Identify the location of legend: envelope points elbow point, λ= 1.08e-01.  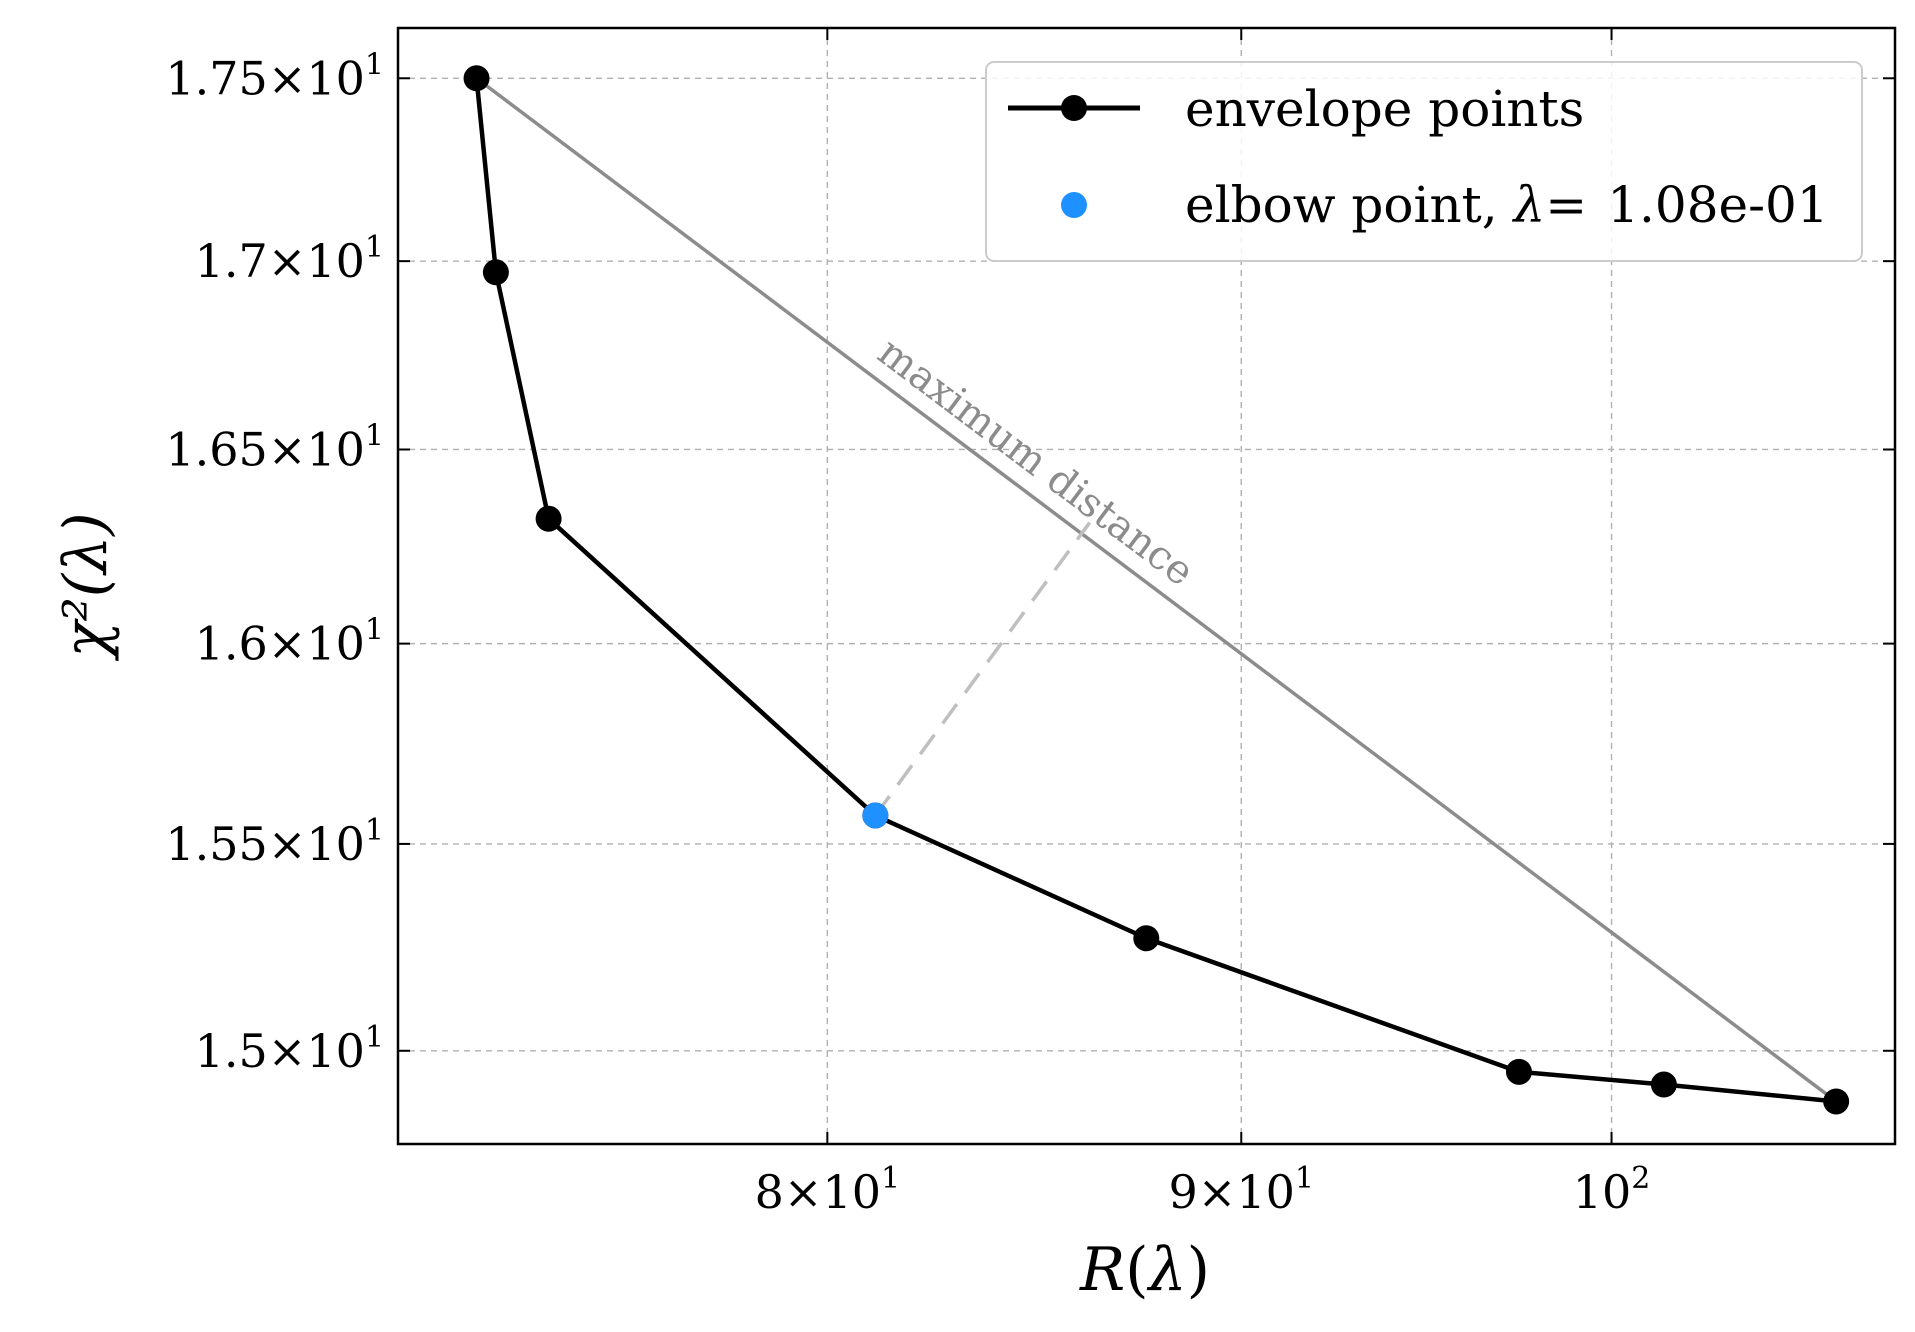
(1424, 161).